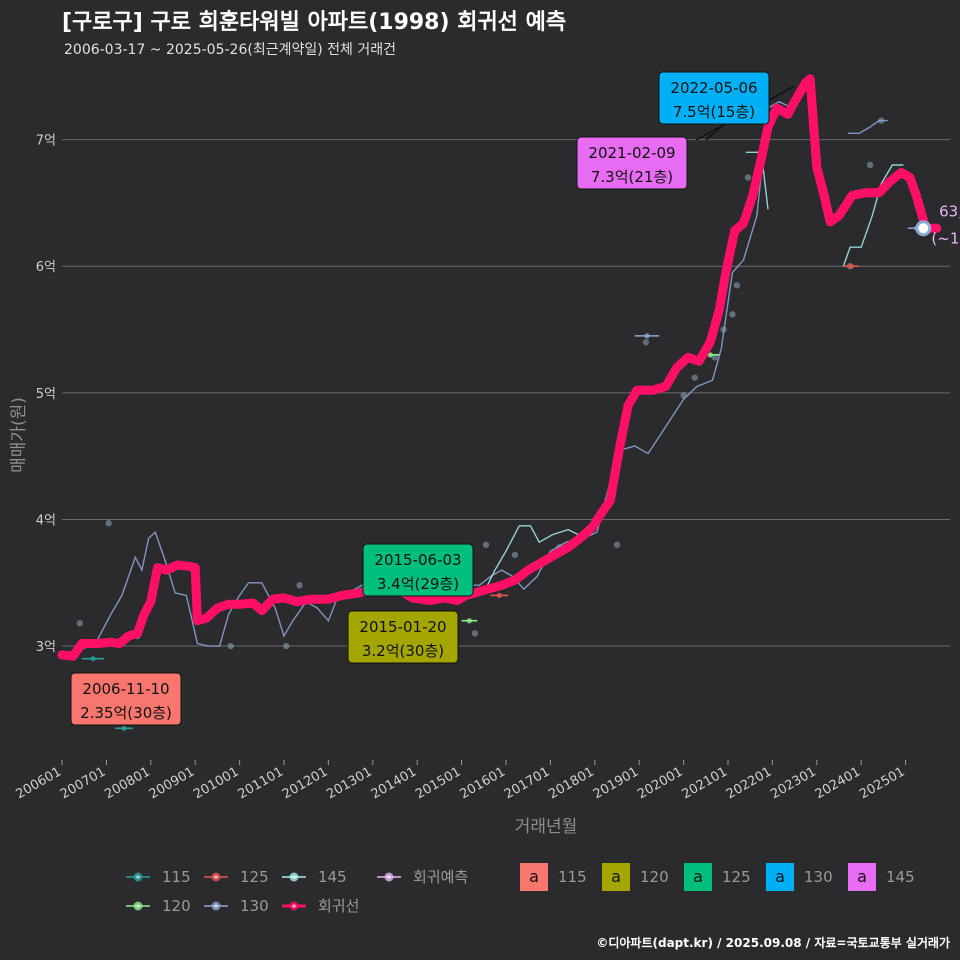 Image resolution: width=960 pixels, height=960 pixels. What do you see at coordinates (793, 783) in the screenshot?
I see `x-tick-label: 202301` at bounding box center [793, 783].